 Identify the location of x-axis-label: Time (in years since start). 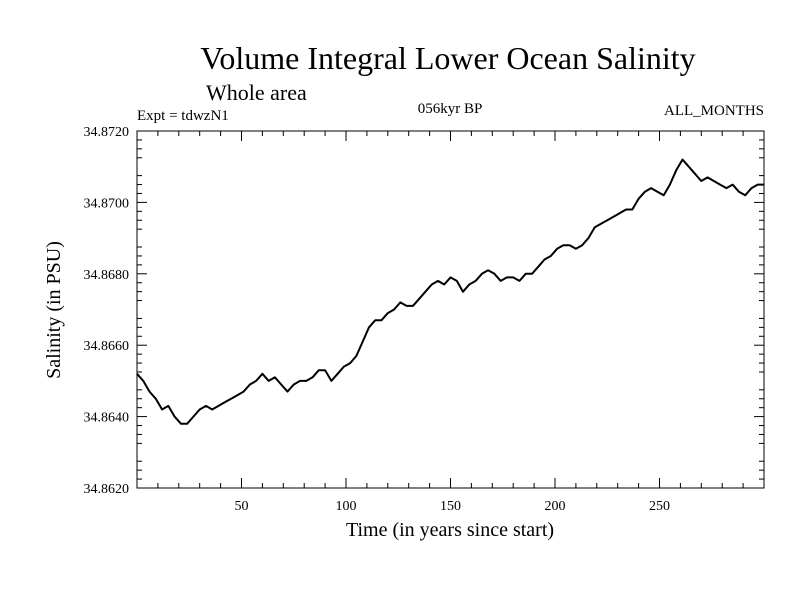
(450, 530).